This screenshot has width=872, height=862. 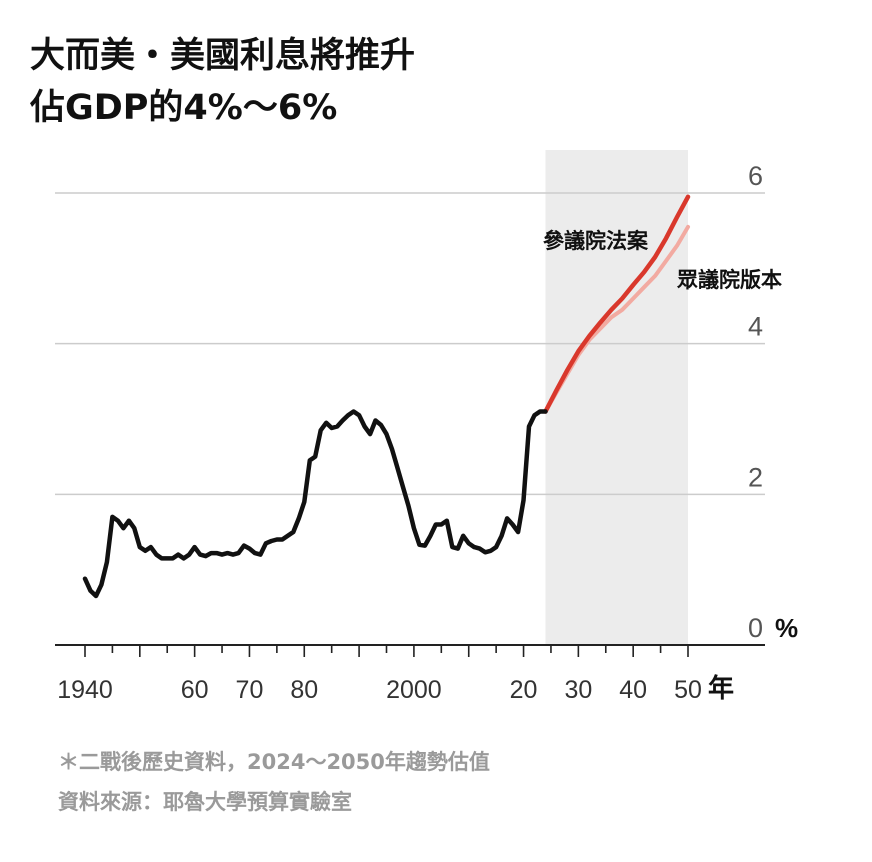 What do you see at coordinates (633, 690) in the screenshot?
I see `x-tick-label: 40` at bounding box center [633, 690].